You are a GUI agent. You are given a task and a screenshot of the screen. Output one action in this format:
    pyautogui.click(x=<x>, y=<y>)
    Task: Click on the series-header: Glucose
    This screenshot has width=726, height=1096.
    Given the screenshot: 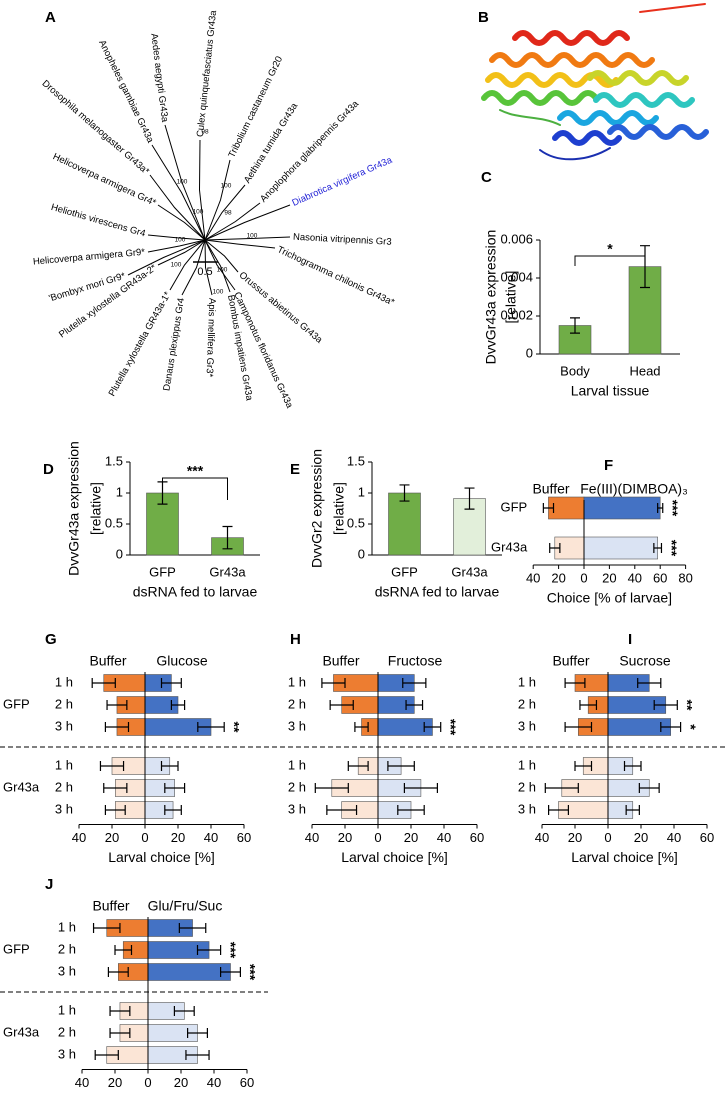 What is the action you would take?
    pyautogui.click(x=182, y=661)
    